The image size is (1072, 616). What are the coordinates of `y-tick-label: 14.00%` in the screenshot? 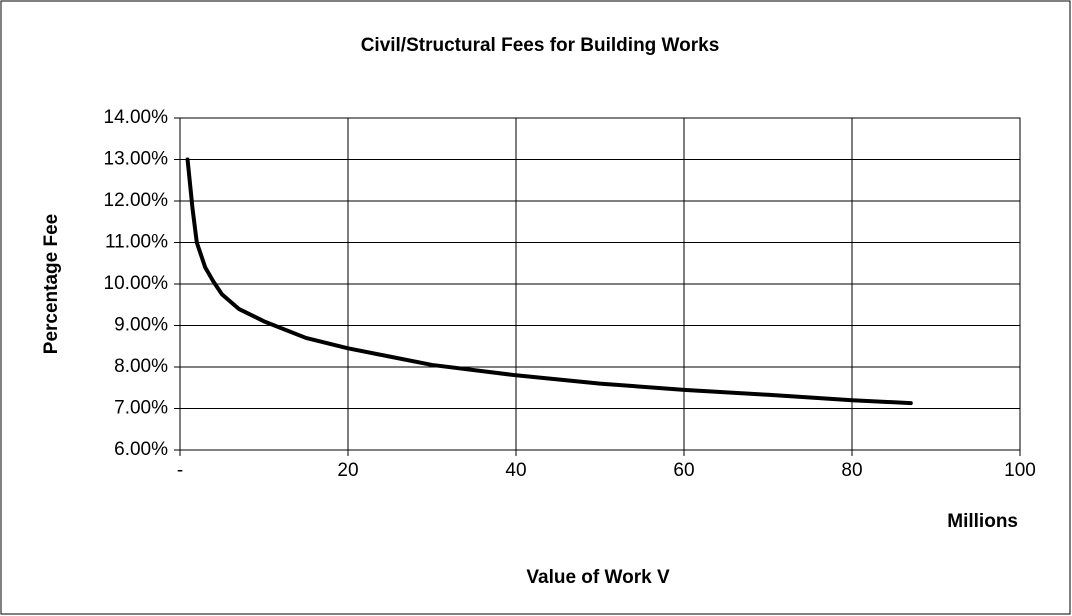 It's located at (136, 117).